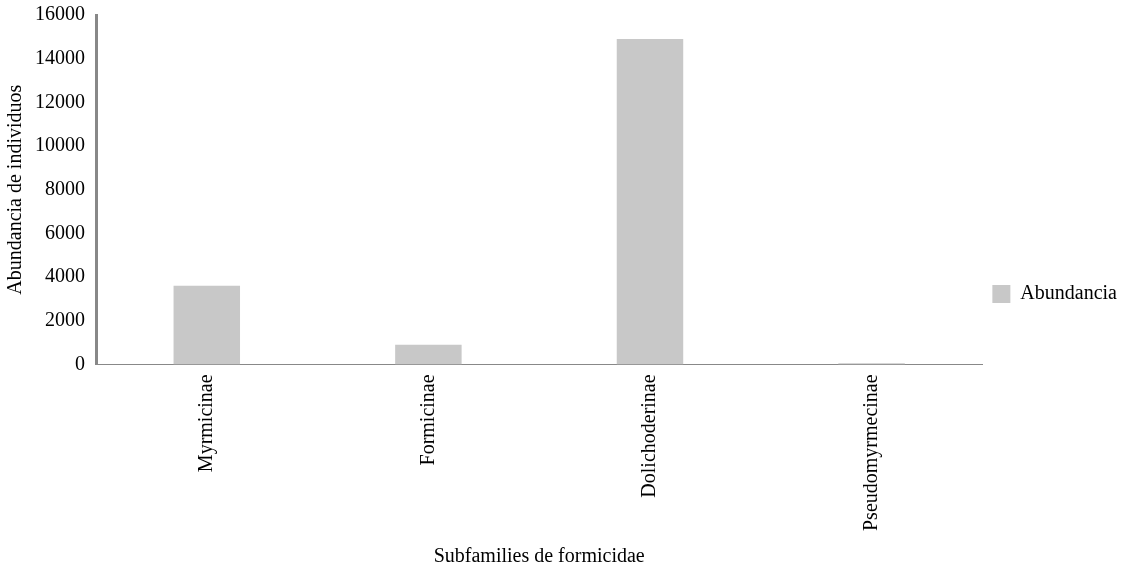 The image size is (1137, 578). I want to click on y-tick-label: 16000, so click(60, 13).